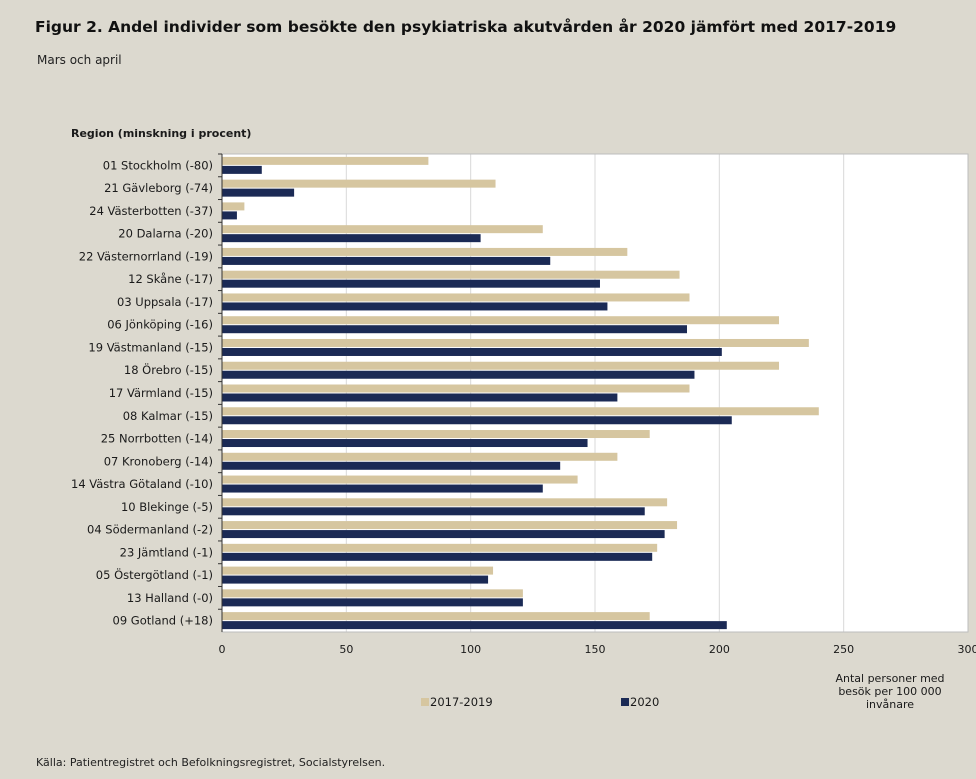  Describe the element at coordinates (595, 649) in the screenshot. I see `x-tick-label: 150` at that location.